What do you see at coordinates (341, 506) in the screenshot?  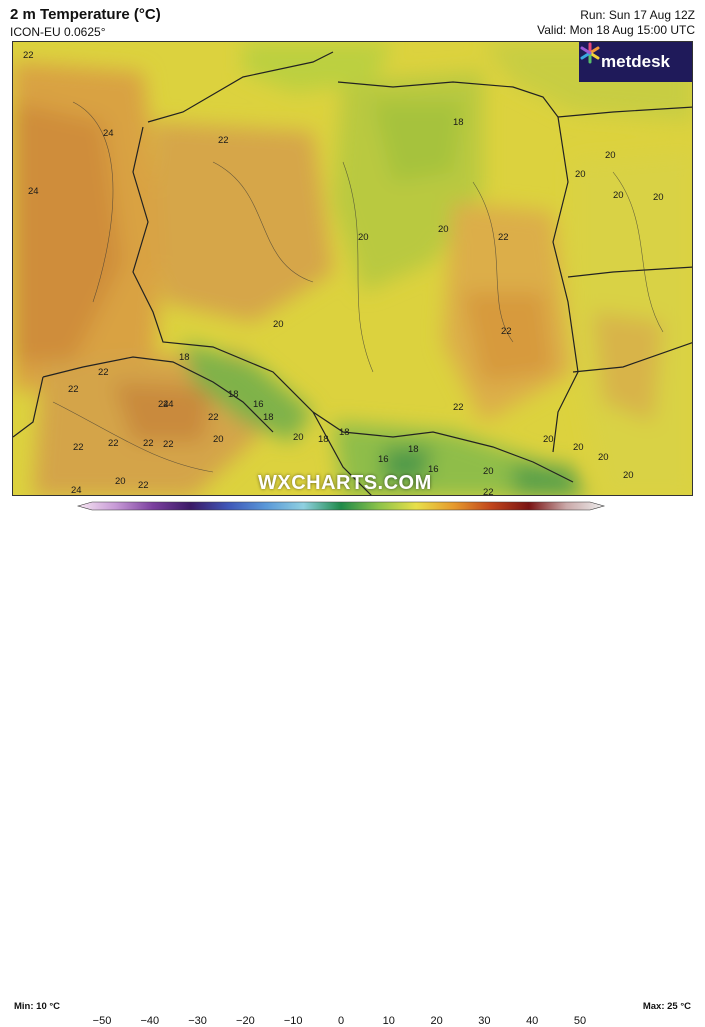 I see `legend-bar` at bounding box center [341, 506].